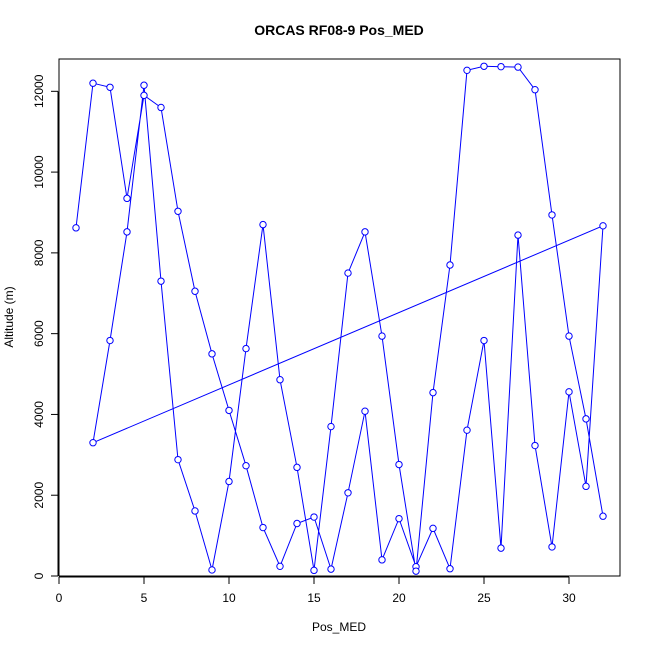  Describe the element at coordinates (484, 598) in the screenshot. I see `x-tick-label: 25` at that location.